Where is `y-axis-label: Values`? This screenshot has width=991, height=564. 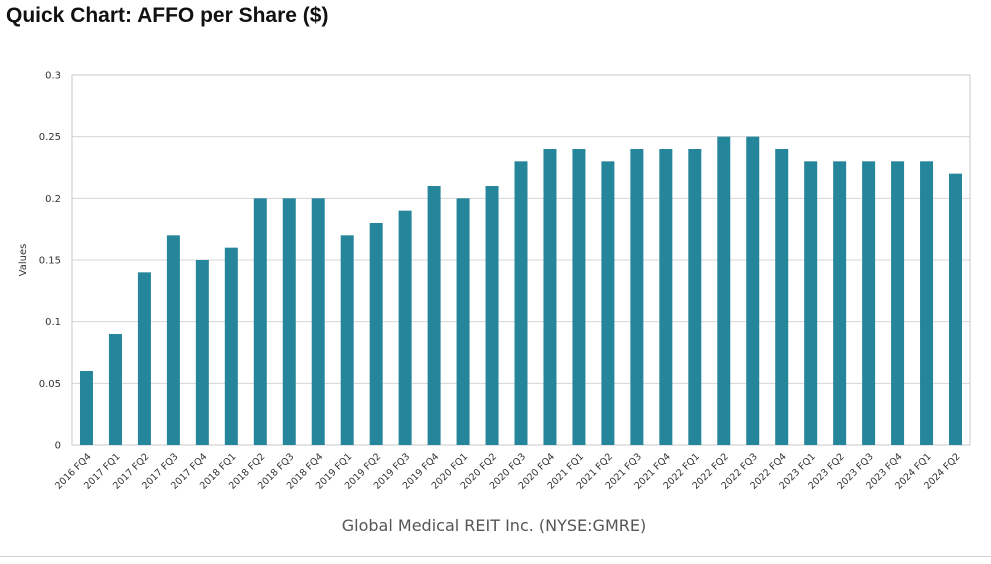 y-axis-label: Values is located at coordinates (23, 260).